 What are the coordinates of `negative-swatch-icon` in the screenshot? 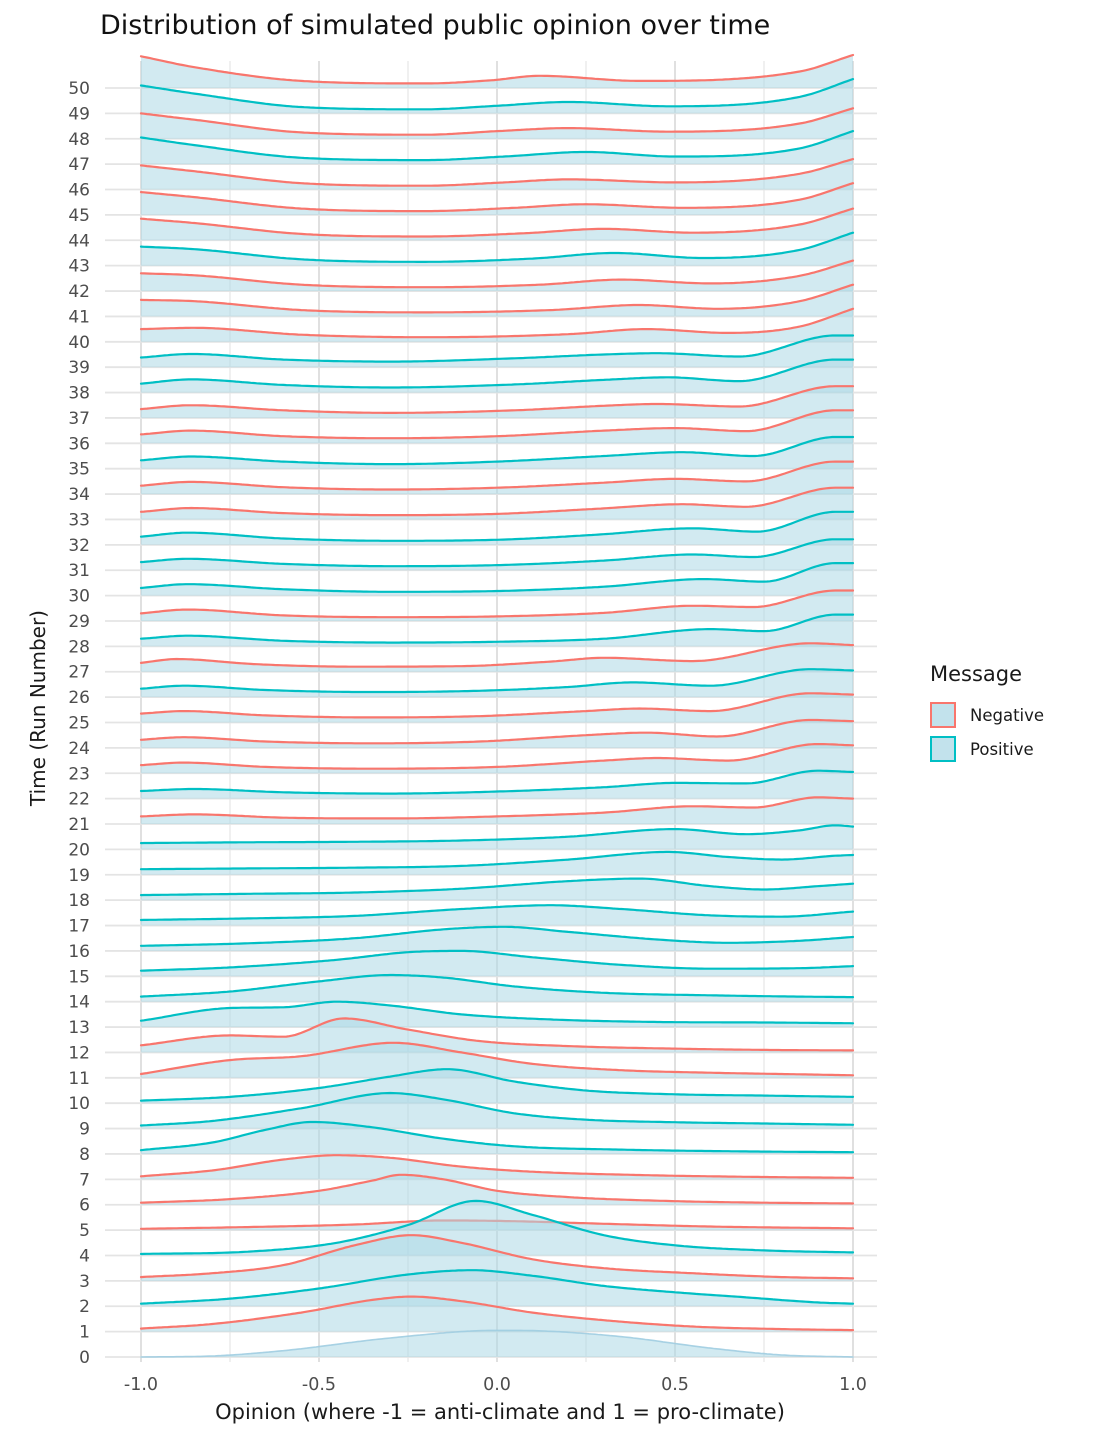 It's located at (943, 715).